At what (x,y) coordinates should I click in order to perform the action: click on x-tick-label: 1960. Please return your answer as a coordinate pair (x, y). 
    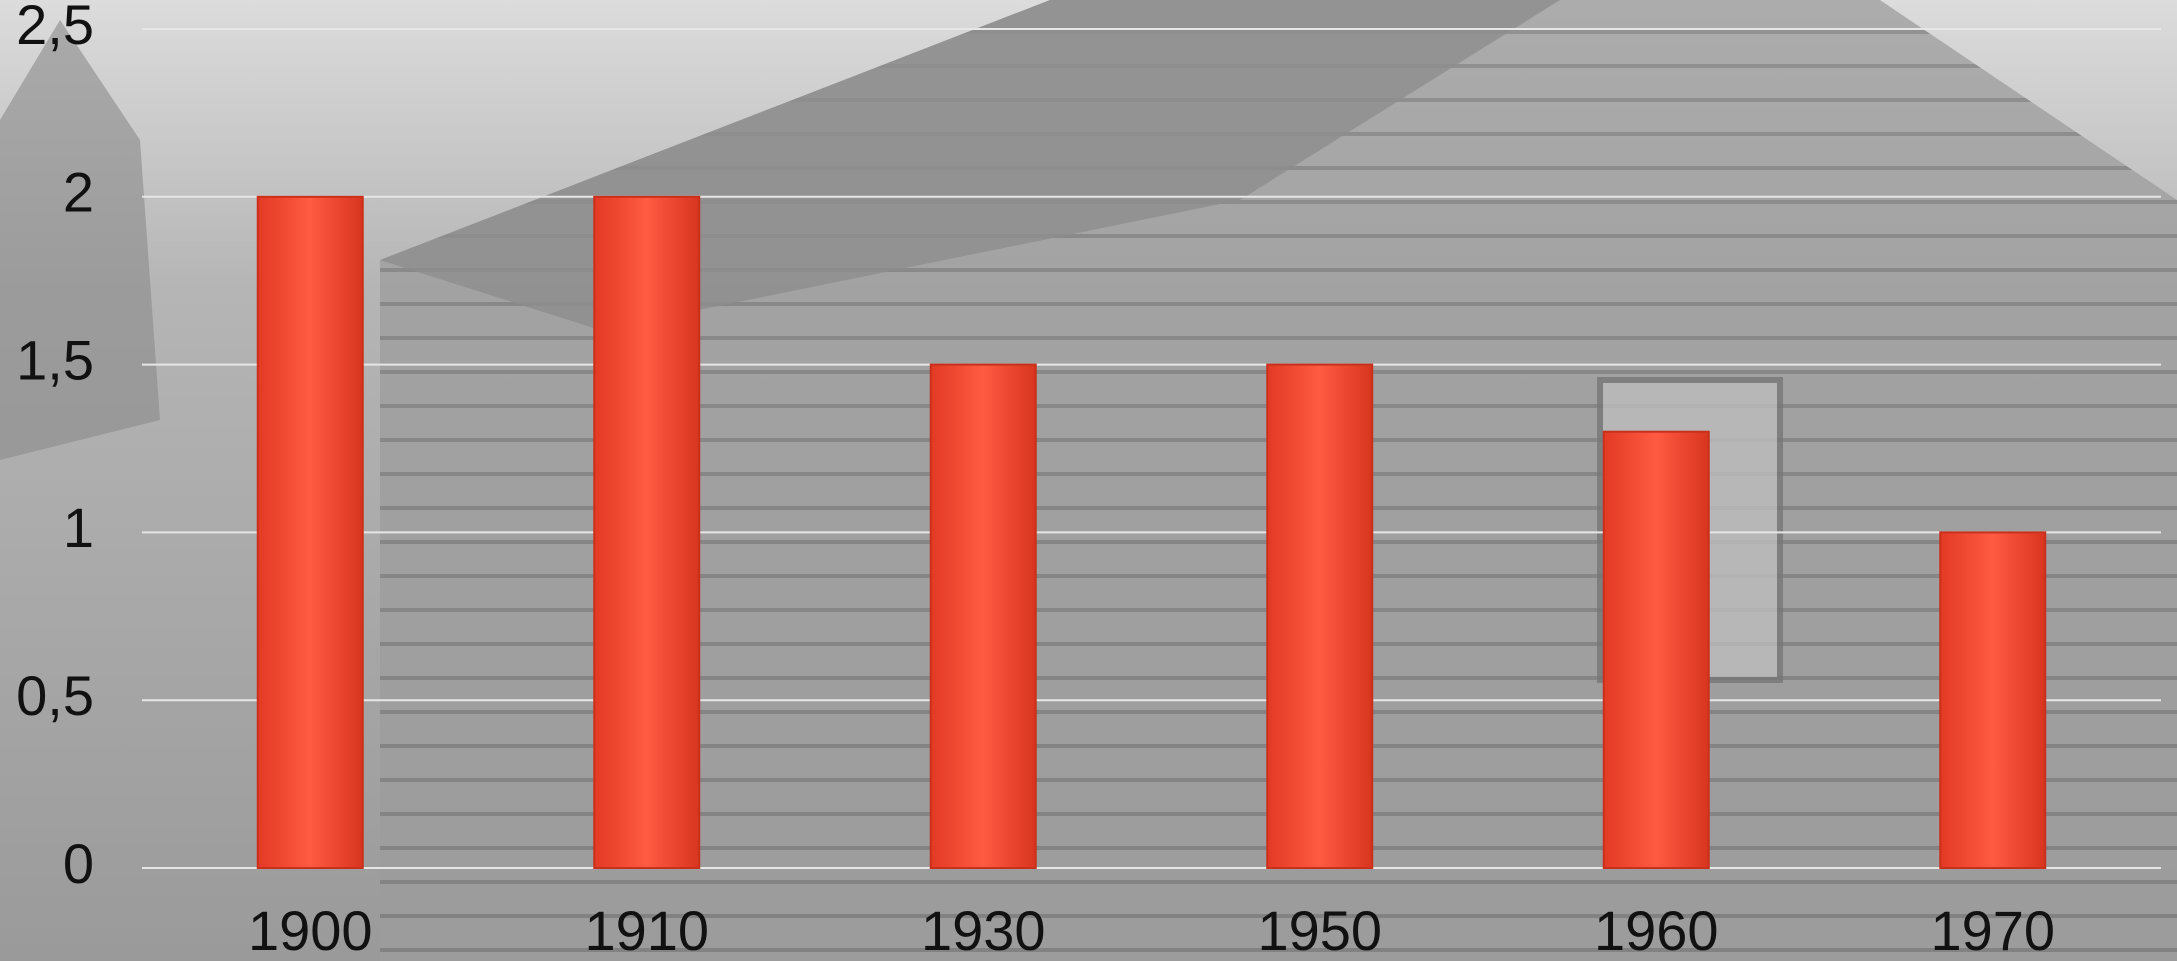
    Looking at the image, I should click on (1656, 930).